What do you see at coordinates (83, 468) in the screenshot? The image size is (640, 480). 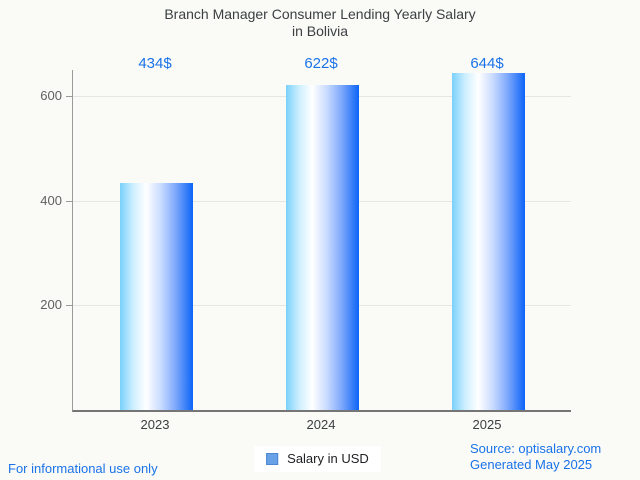 I see `disclaimer-note: For informational use only` at bounding box center [83, 468].